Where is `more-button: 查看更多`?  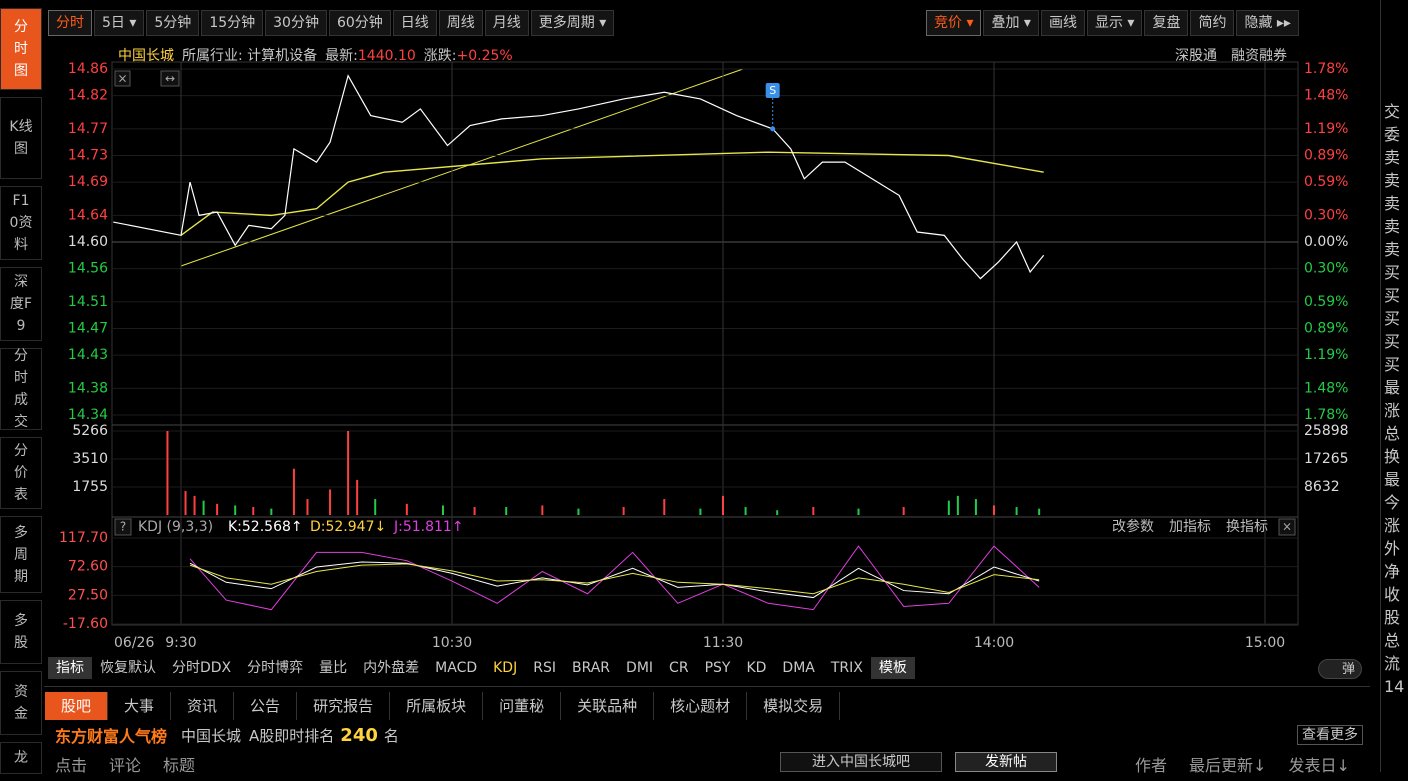 more-button: 查看更多 is located at coordinates (1330, 735).